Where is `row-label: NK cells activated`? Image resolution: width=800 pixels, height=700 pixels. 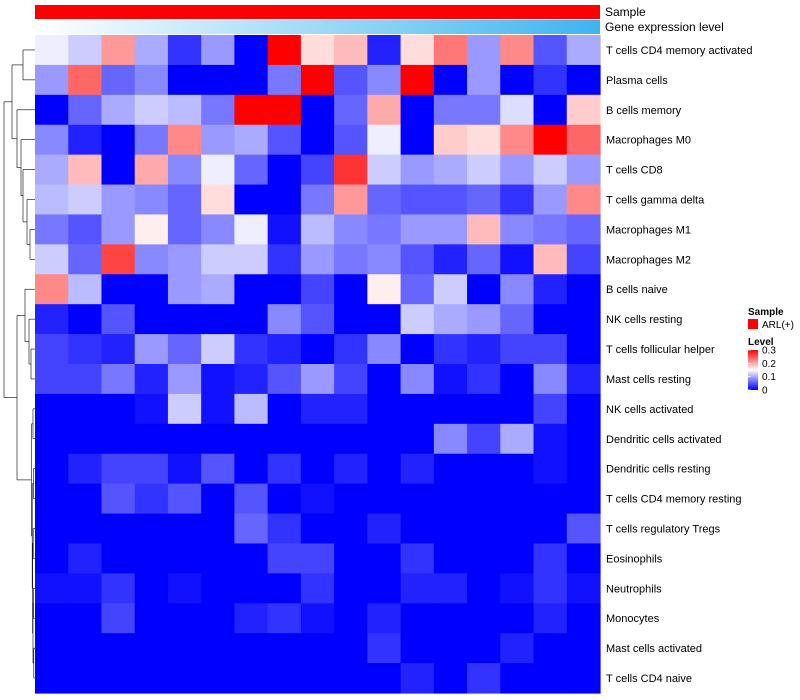
row-label: NK cells activated is located at coordinates (649, 410).